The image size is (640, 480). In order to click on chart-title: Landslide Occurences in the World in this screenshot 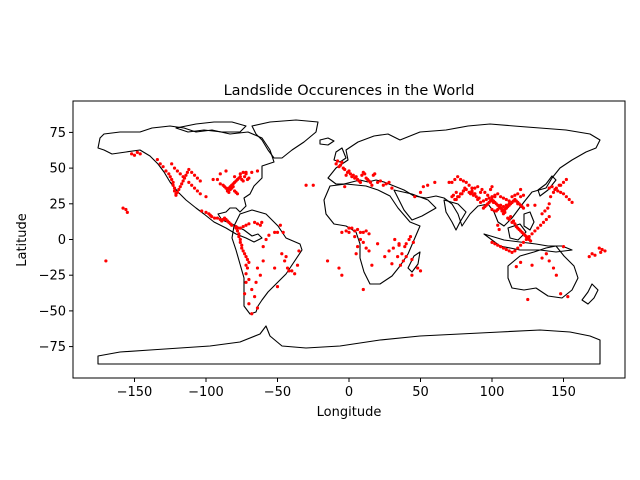, I will do `click(349, 91)`.